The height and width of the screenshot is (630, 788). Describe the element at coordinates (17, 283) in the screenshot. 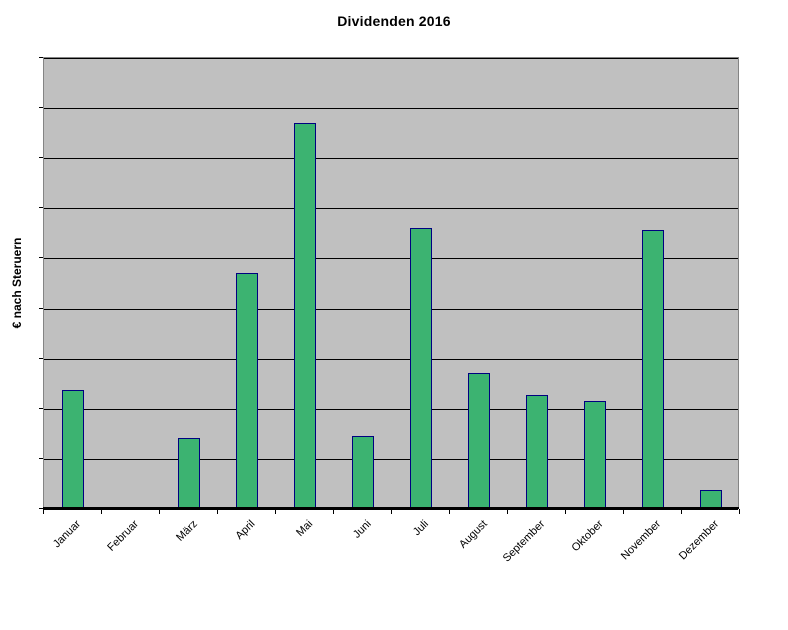

I see `y-axis-label: € nach Steruern` at that location.